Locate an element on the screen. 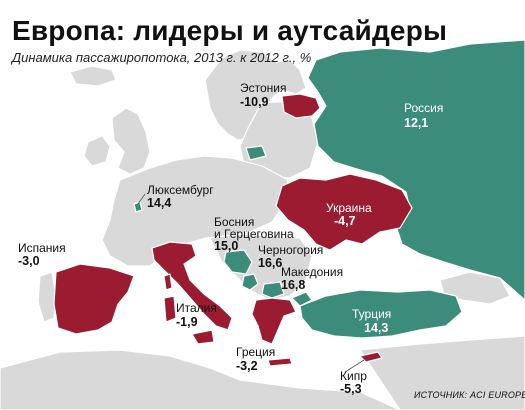 The image size is (525, 410). iceland is located at coordinates (93, 76).